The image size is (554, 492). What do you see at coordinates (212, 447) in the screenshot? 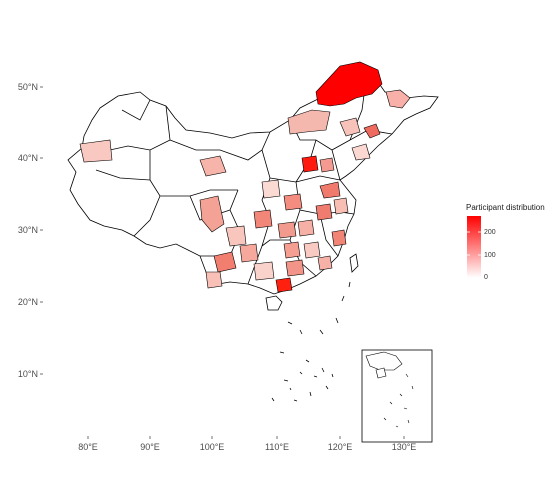
I see `lon-tick-100: 100°E` at bounding box center [212, 447].